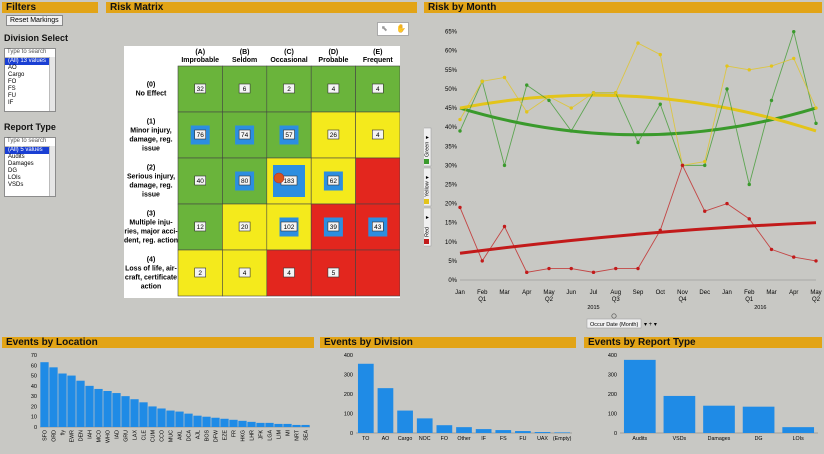 The height and width of the screenshot is (454, 824). Describe the element at coordinates (12, 96) in the screenshot. I see `list-item: FU` at that location.